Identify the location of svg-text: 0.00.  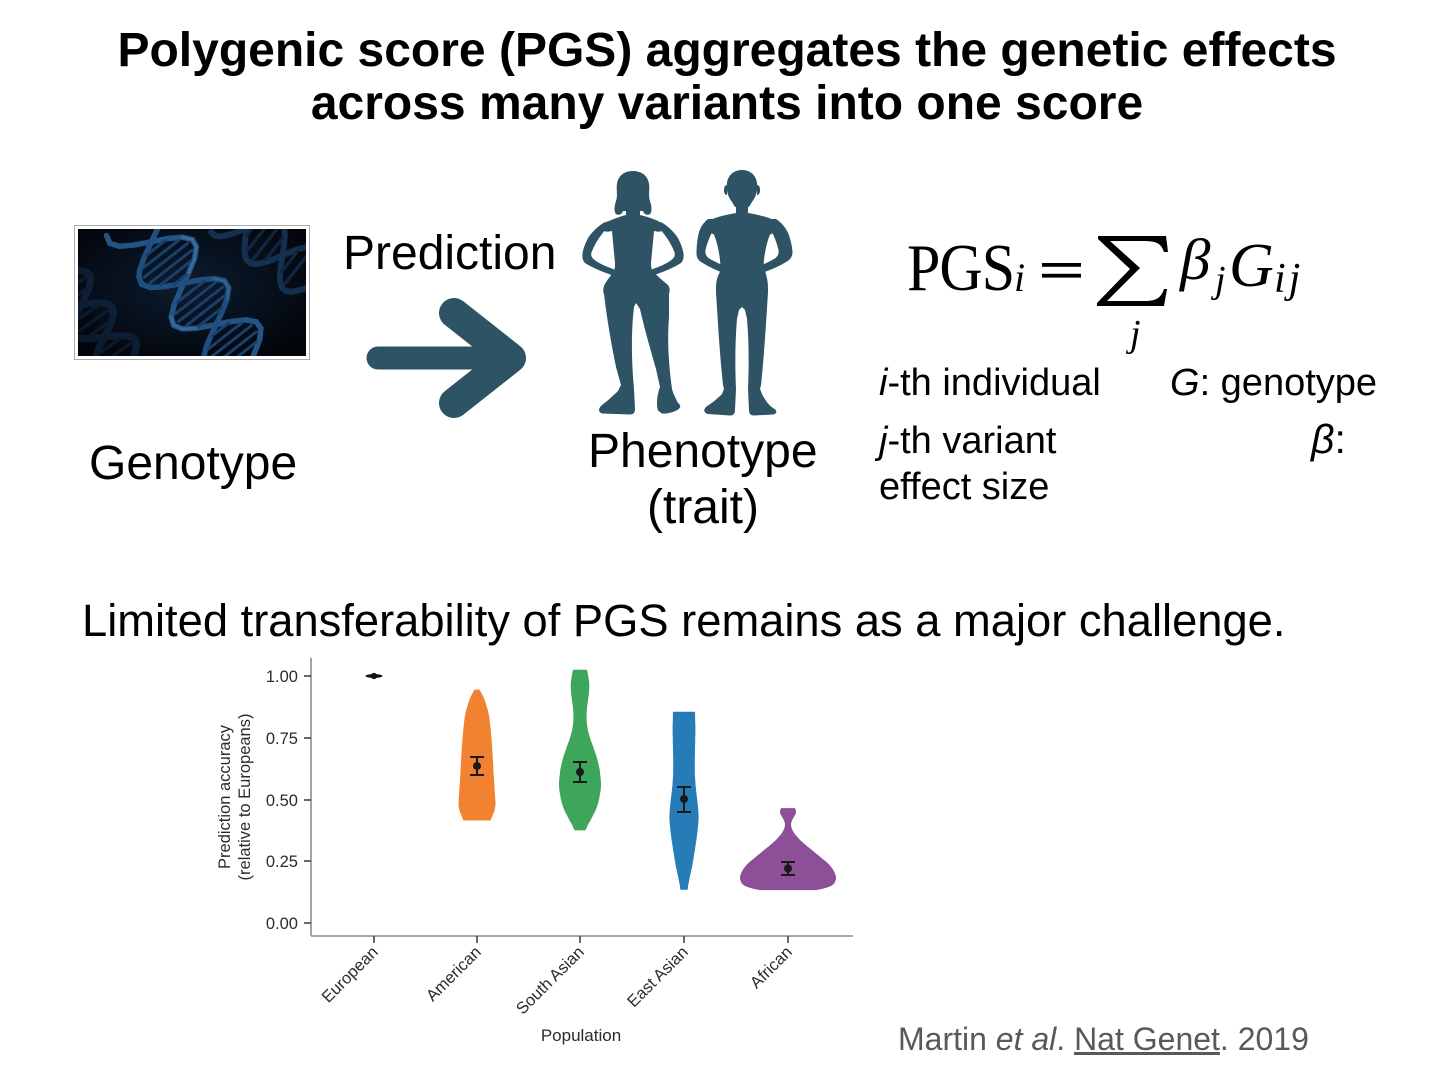
(282, 924).